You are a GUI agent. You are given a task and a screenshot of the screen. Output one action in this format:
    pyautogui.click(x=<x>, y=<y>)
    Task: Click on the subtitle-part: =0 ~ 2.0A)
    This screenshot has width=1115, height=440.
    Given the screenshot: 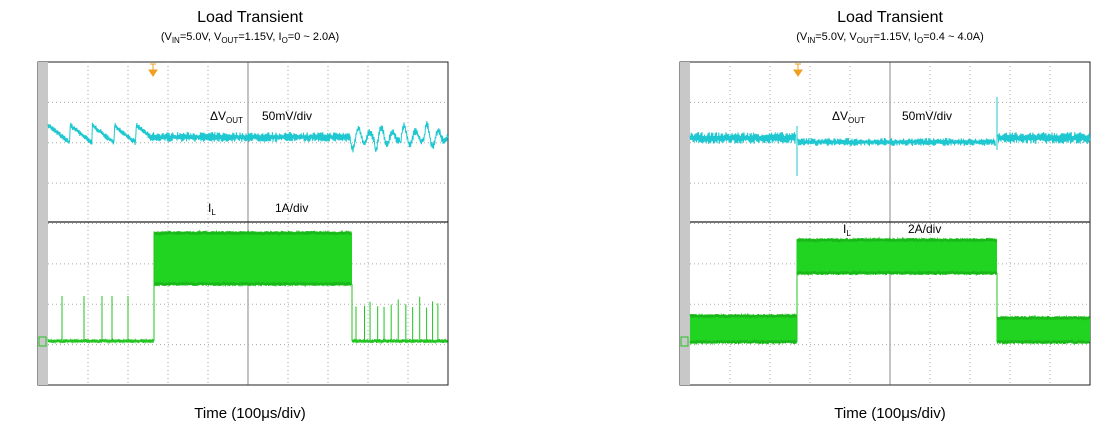 What is the action you would take?
    pyautogui.click(x=313, y=37)
    